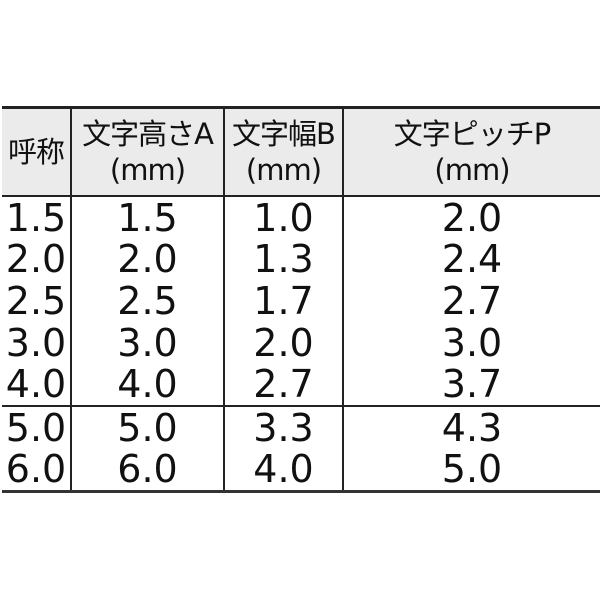 The image size is (600, 600). What do you see at coordinates (148, 134) in the screenshot?
I see `header-label: 文字高さA` at bounding box center [148, 134].